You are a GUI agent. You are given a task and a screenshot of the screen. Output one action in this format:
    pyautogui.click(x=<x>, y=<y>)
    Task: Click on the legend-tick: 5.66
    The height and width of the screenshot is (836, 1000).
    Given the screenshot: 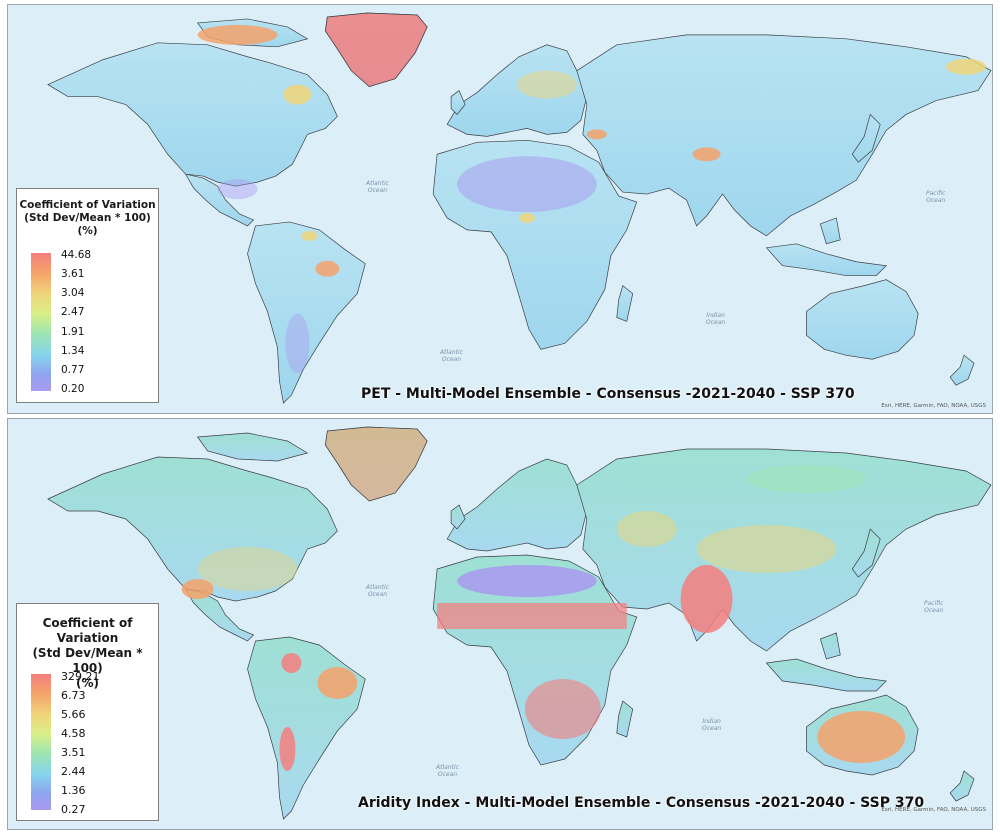 What is the action you would take?
    pyautogui.click(x=73, y=714)
    